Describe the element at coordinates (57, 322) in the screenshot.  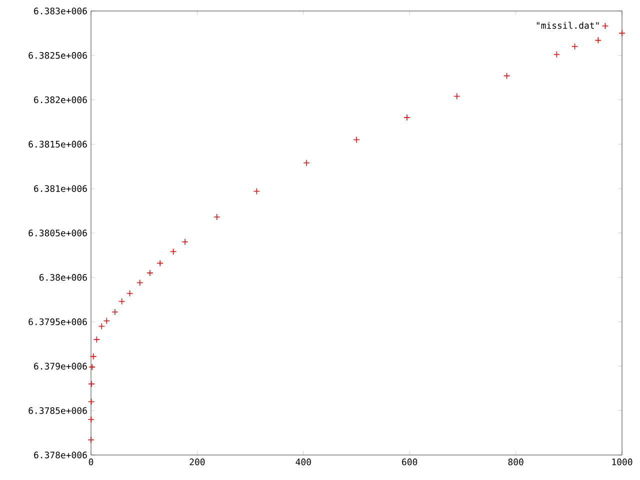
I see `y-tick-label: 6.3795e+006` at that location.